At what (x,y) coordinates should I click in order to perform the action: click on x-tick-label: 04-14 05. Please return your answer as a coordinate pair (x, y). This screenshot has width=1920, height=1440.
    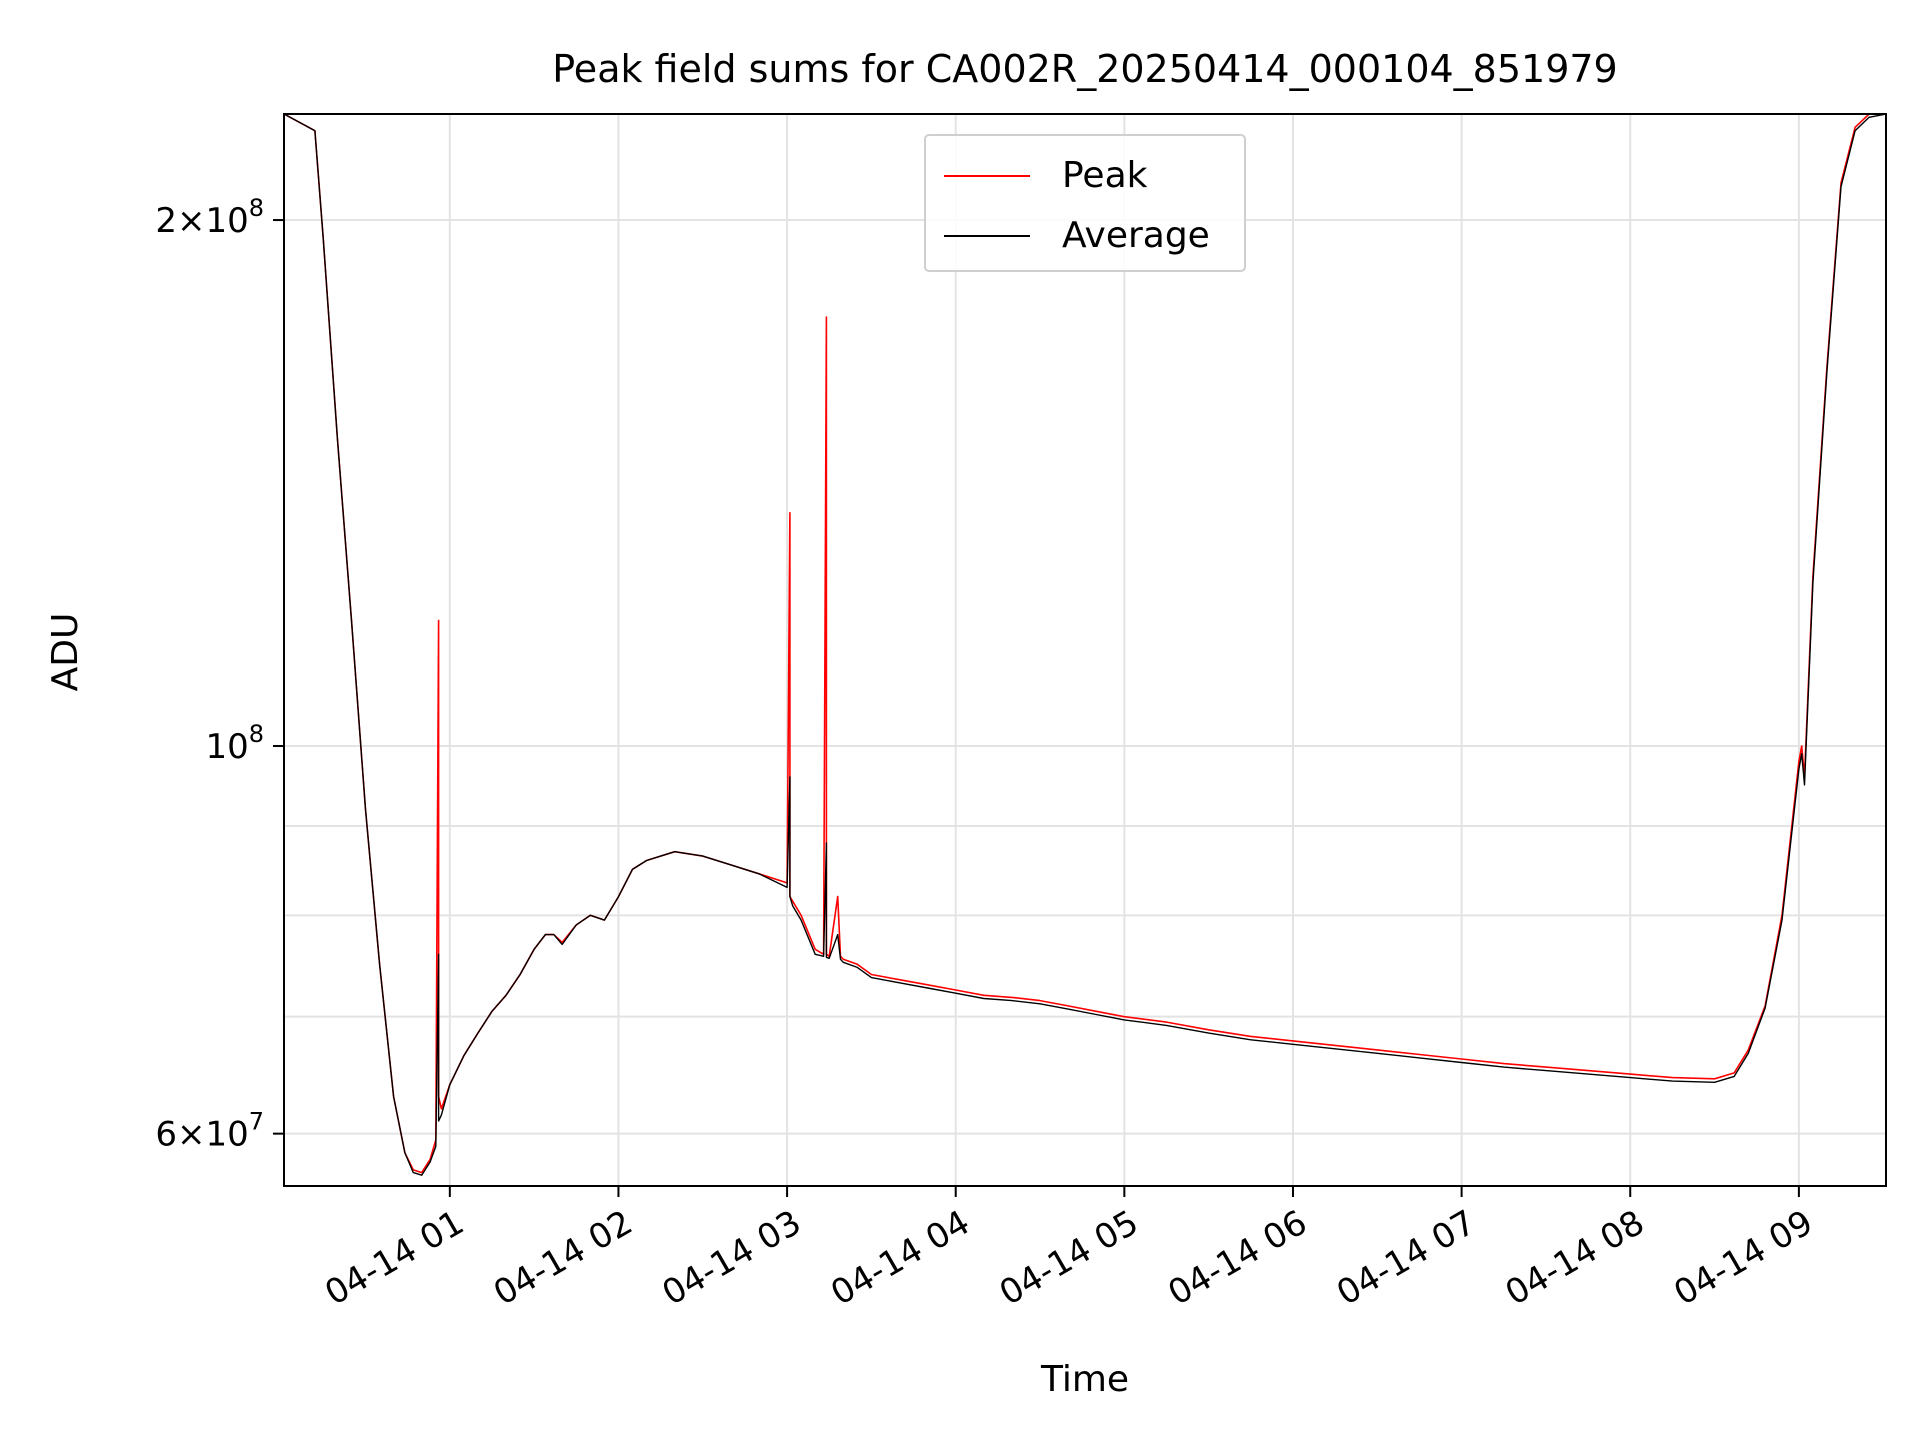
    Looking at the image, I should click on (1069, 1258).